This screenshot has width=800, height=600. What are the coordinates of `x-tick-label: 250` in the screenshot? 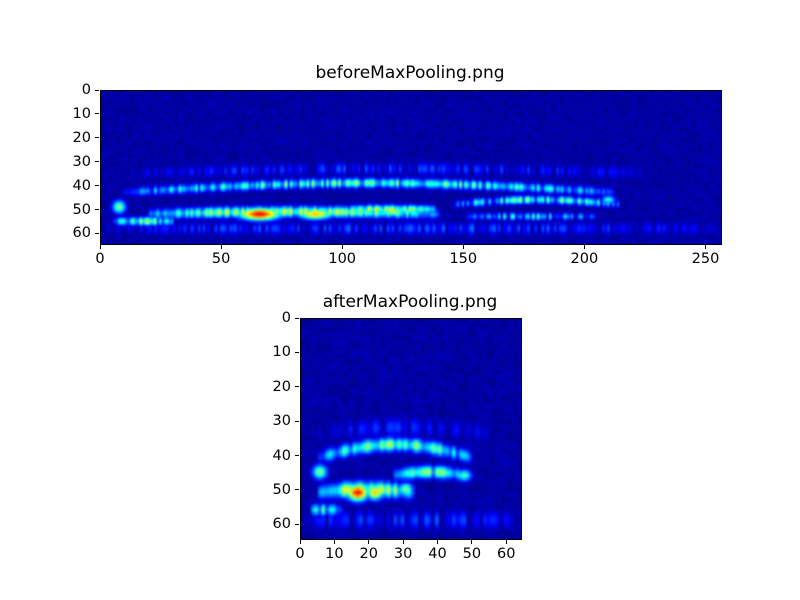 It's located at (705, 259).